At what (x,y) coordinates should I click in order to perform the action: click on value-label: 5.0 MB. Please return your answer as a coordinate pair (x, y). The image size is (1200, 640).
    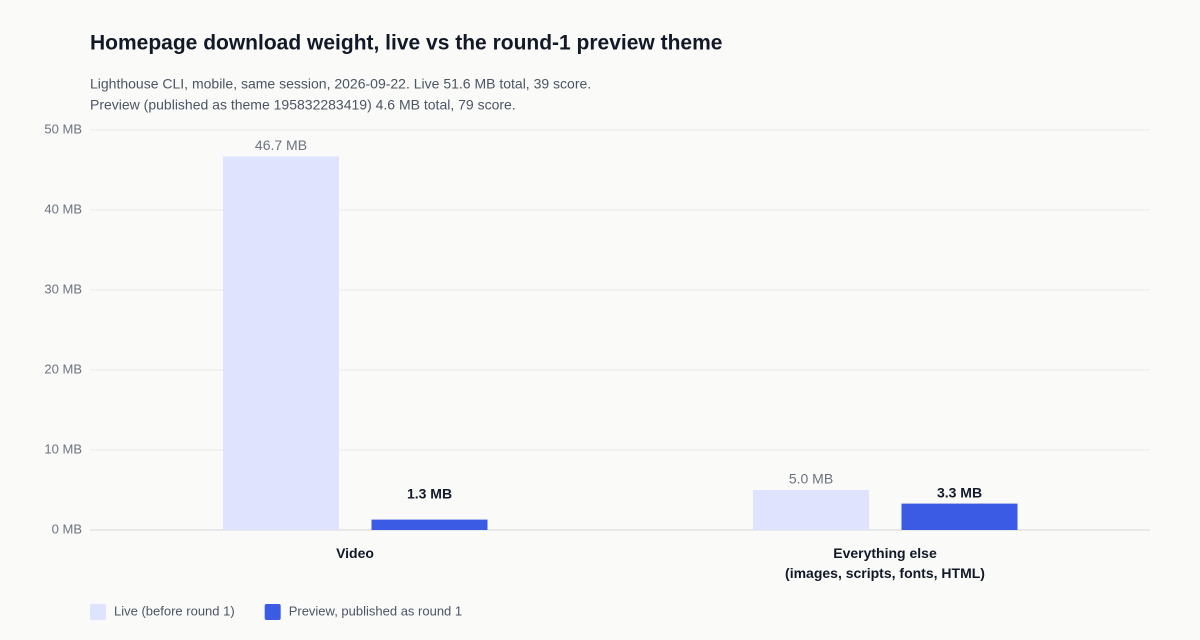
    Looking at the image, I should click on (811, 479).